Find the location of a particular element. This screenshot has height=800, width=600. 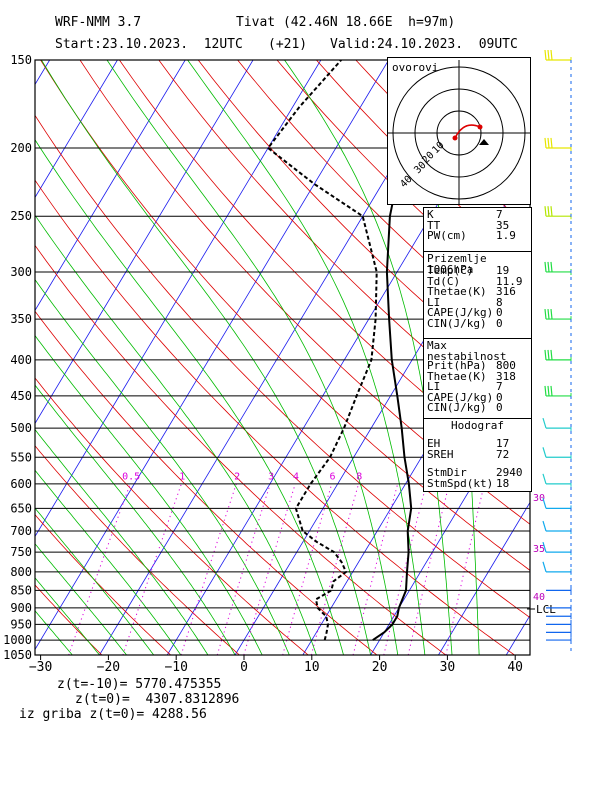

surface-row: Td(C) 11.9 is located at coordinates (475, 281).